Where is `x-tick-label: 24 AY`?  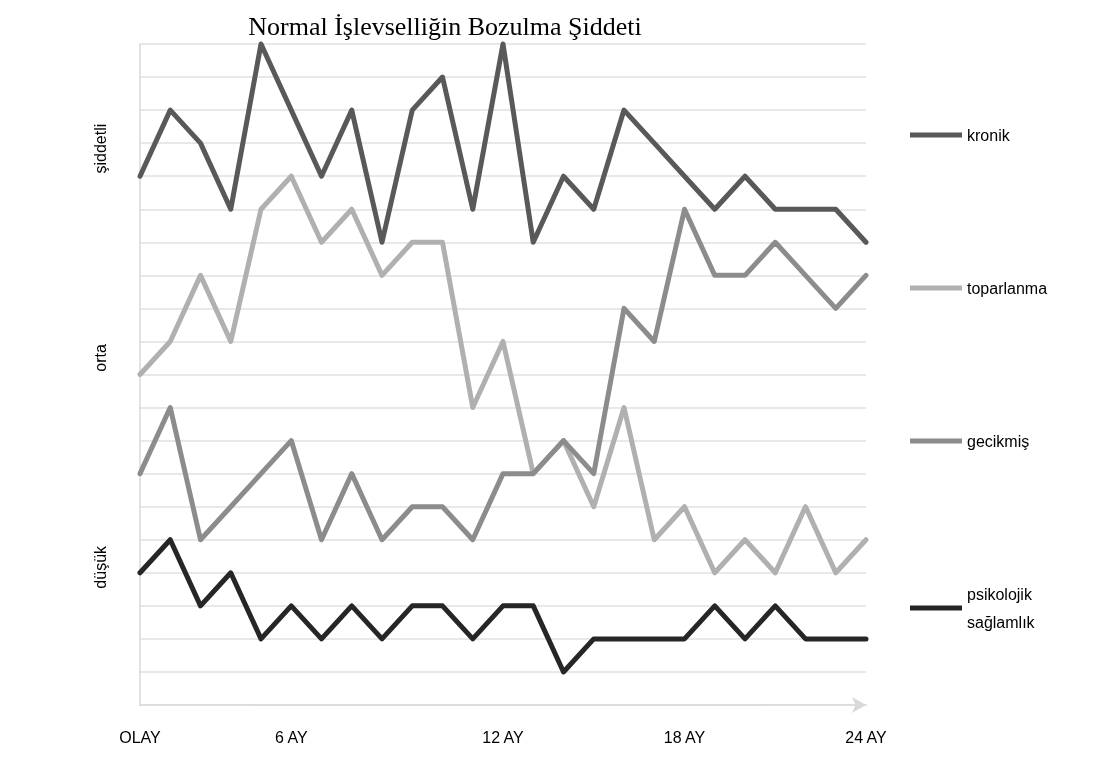 x-tick-label: 24 AY is located at coordinates (866, 737).